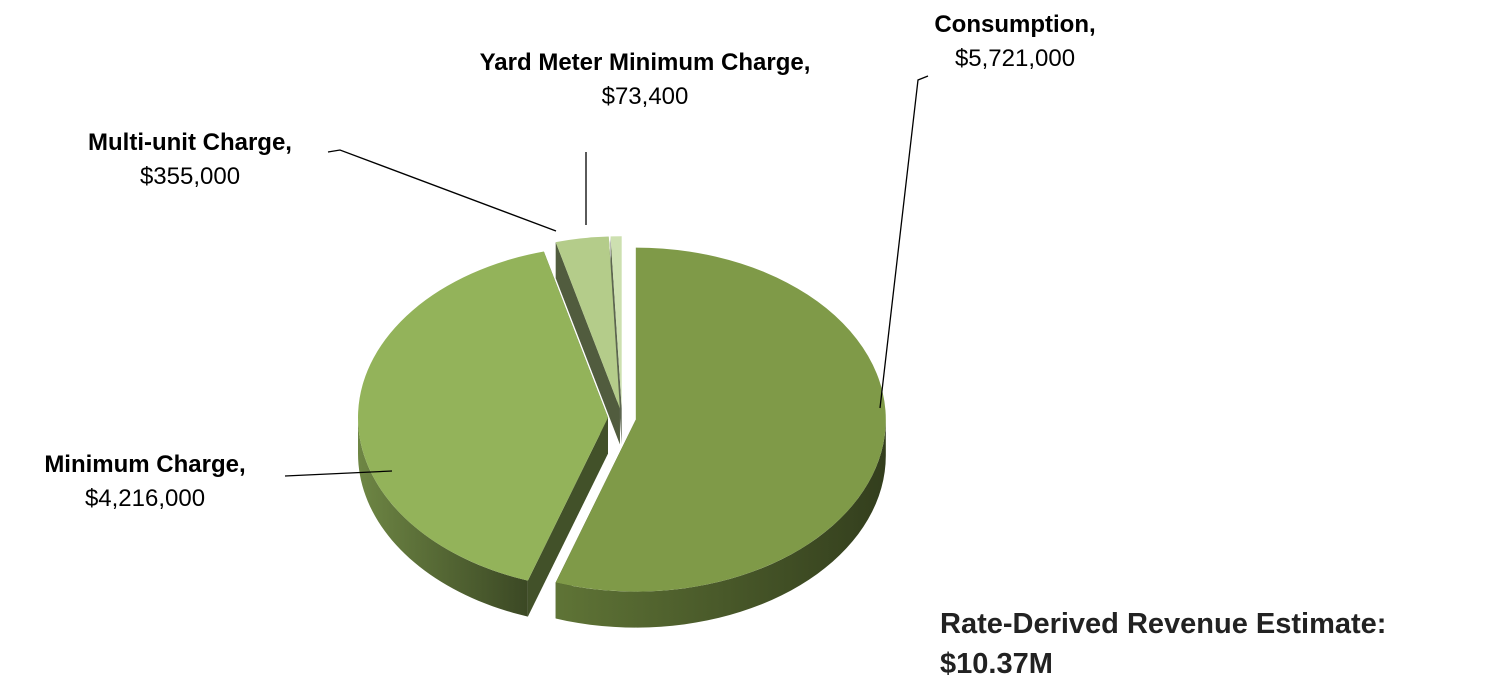  What do you see at coordinates (145, 482) in the screenshot?
I see `data-label: Minimum Charge, $4,216,000` at bounding box center [145, 482].